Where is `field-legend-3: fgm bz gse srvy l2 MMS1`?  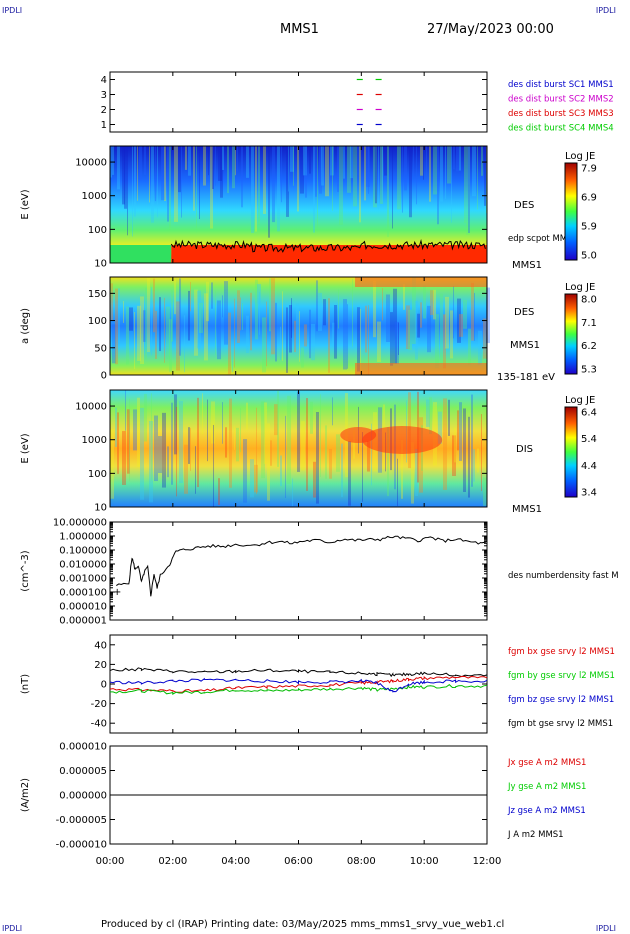 field-legend-3: fgm bz gse srvy l2 MMS1 is located at coordinates (561, 700).